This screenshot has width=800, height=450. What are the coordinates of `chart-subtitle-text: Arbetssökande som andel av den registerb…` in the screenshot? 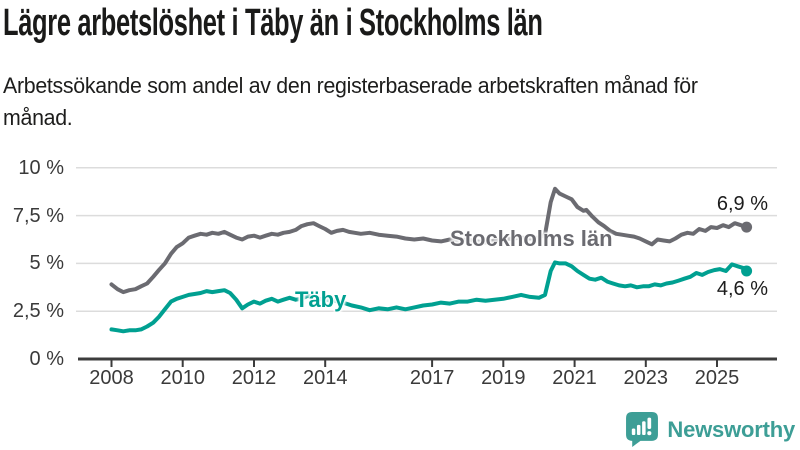 It's located at (350, 101).